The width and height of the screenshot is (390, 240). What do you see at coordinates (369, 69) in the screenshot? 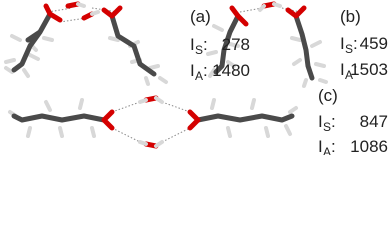
I see `intensity-value: 1503` at bounding box center [369, 69].